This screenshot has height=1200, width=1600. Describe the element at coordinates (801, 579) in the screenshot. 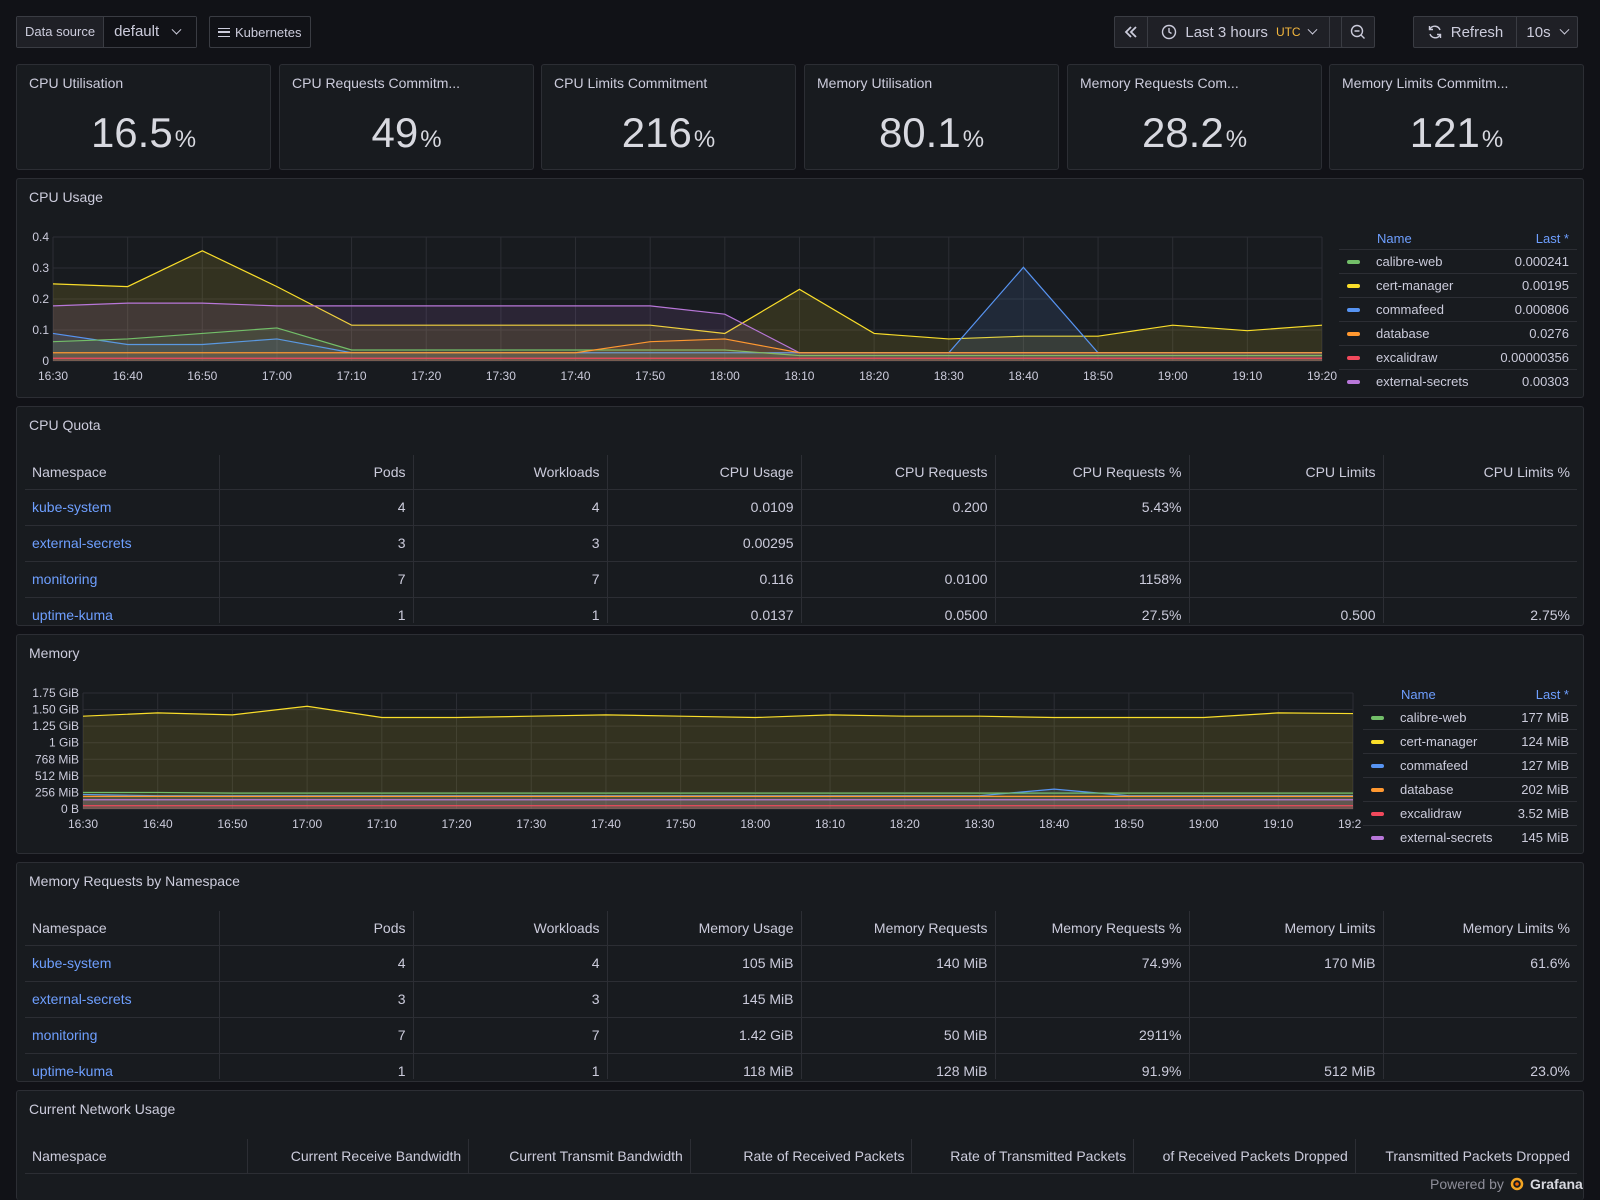

I see `table-row: monitoring 7 7 0.116 0.0100 1158%` at that location.